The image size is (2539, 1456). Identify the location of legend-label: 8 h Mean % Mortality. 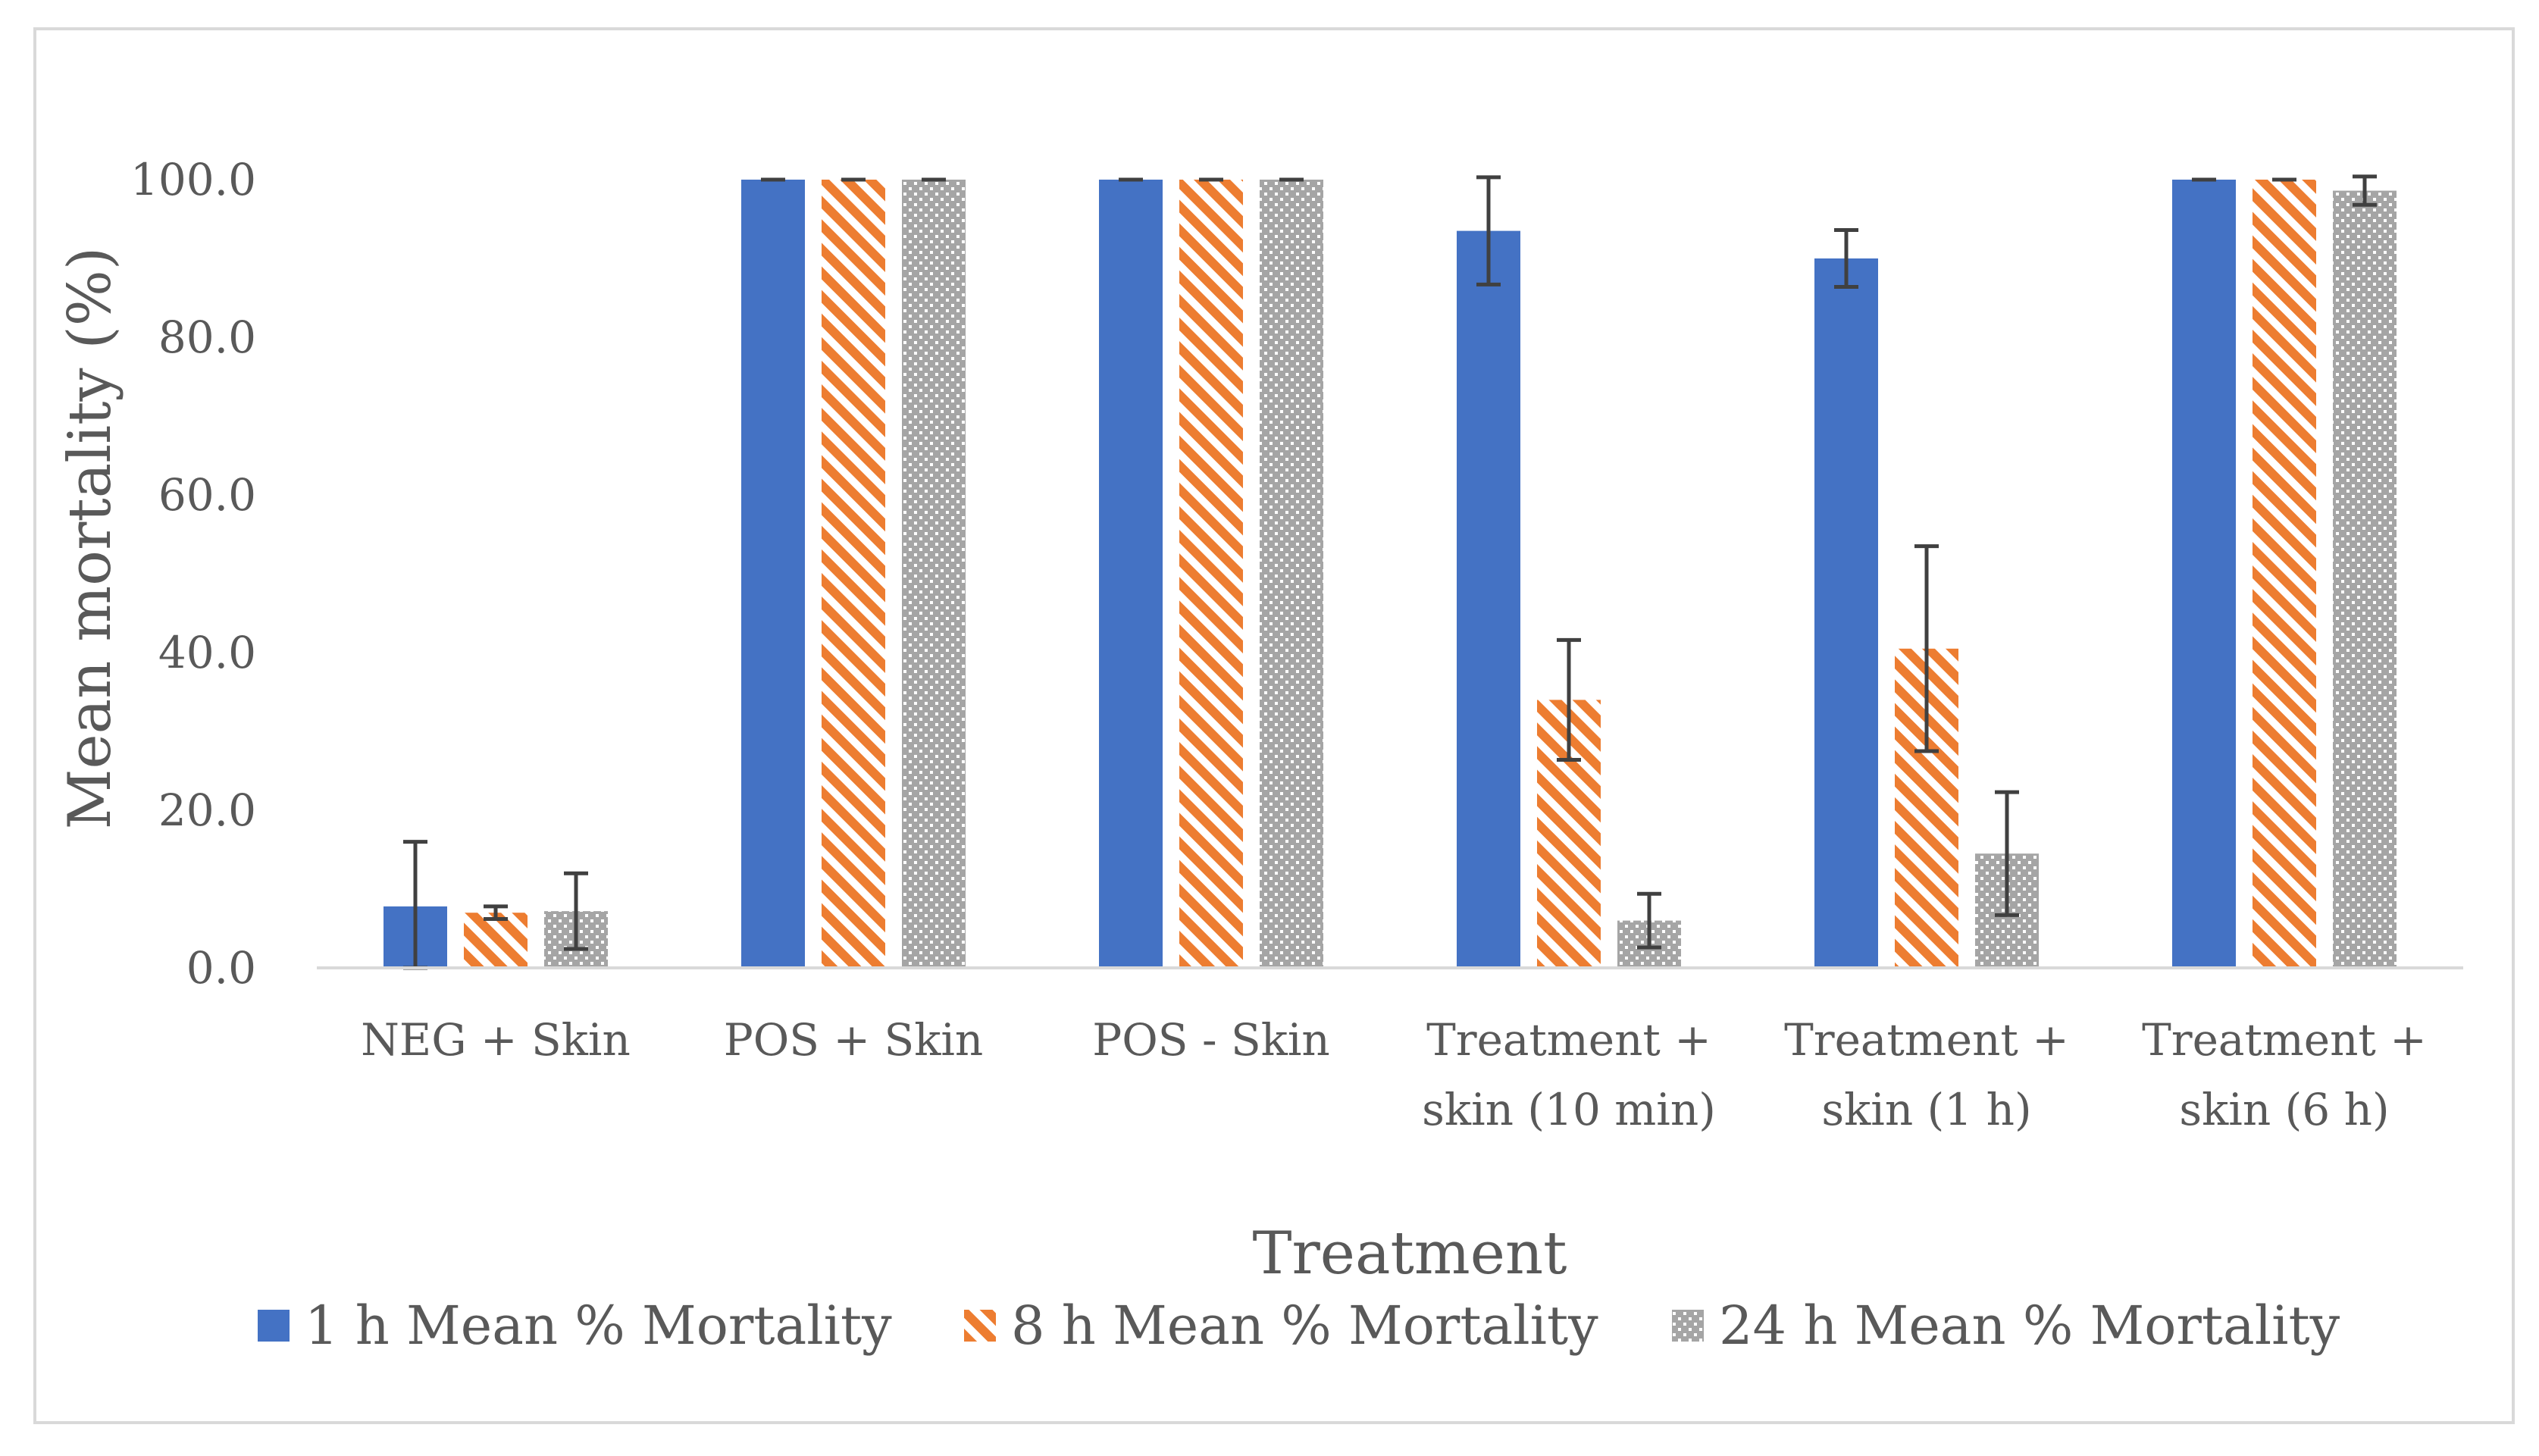
(1304, 1326).